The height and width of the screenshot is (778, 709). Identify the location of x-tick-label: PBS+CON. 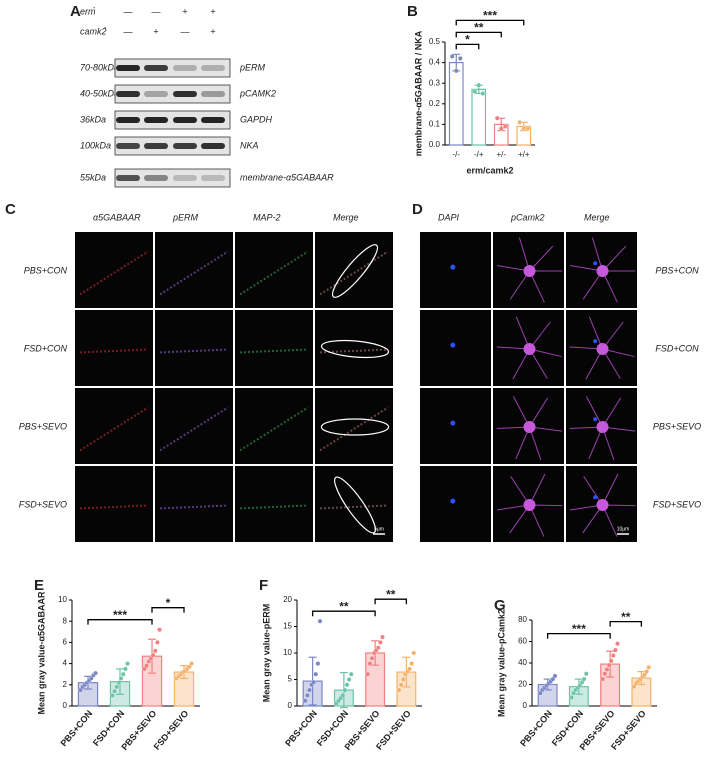
(301, 728).